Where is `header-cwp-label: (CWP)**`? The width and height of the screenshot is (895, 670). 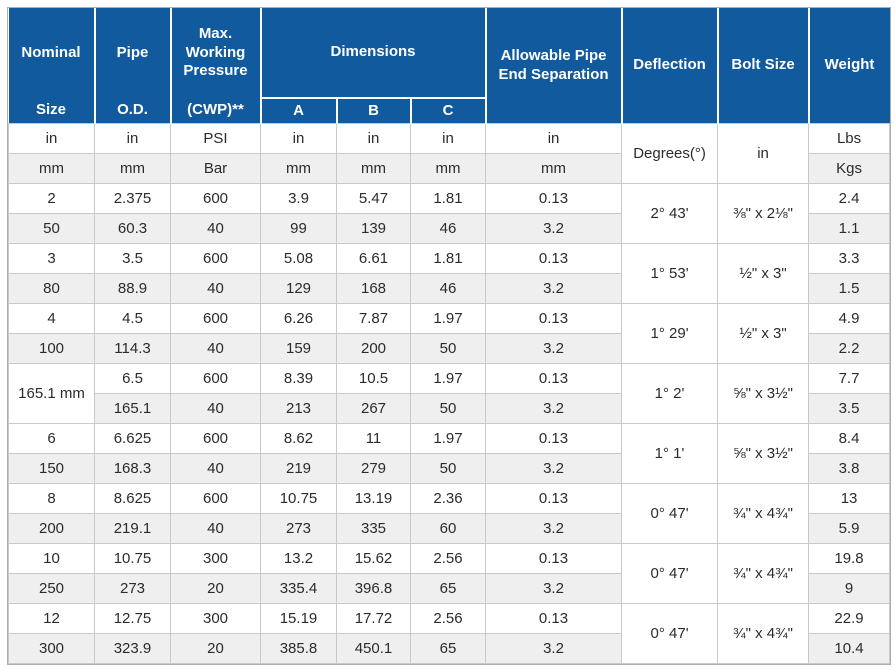 header-cwp-label: (CWP)** is located at coordinates (215, 110).